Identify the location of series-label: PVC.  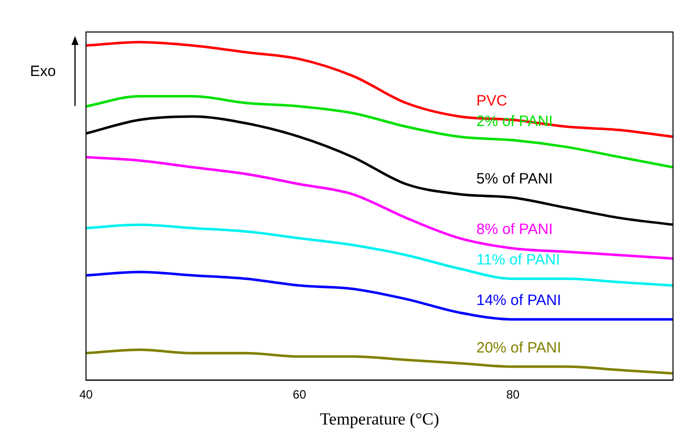
(492, 101).